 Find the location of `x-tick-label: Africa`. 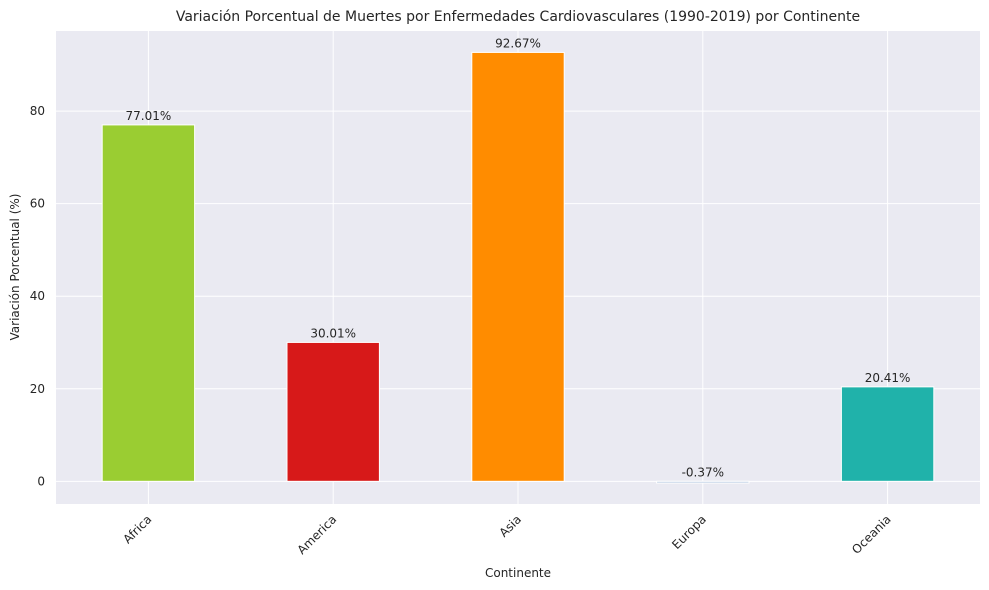

x-tick-label: Africa is located at coordinates (137, 529).